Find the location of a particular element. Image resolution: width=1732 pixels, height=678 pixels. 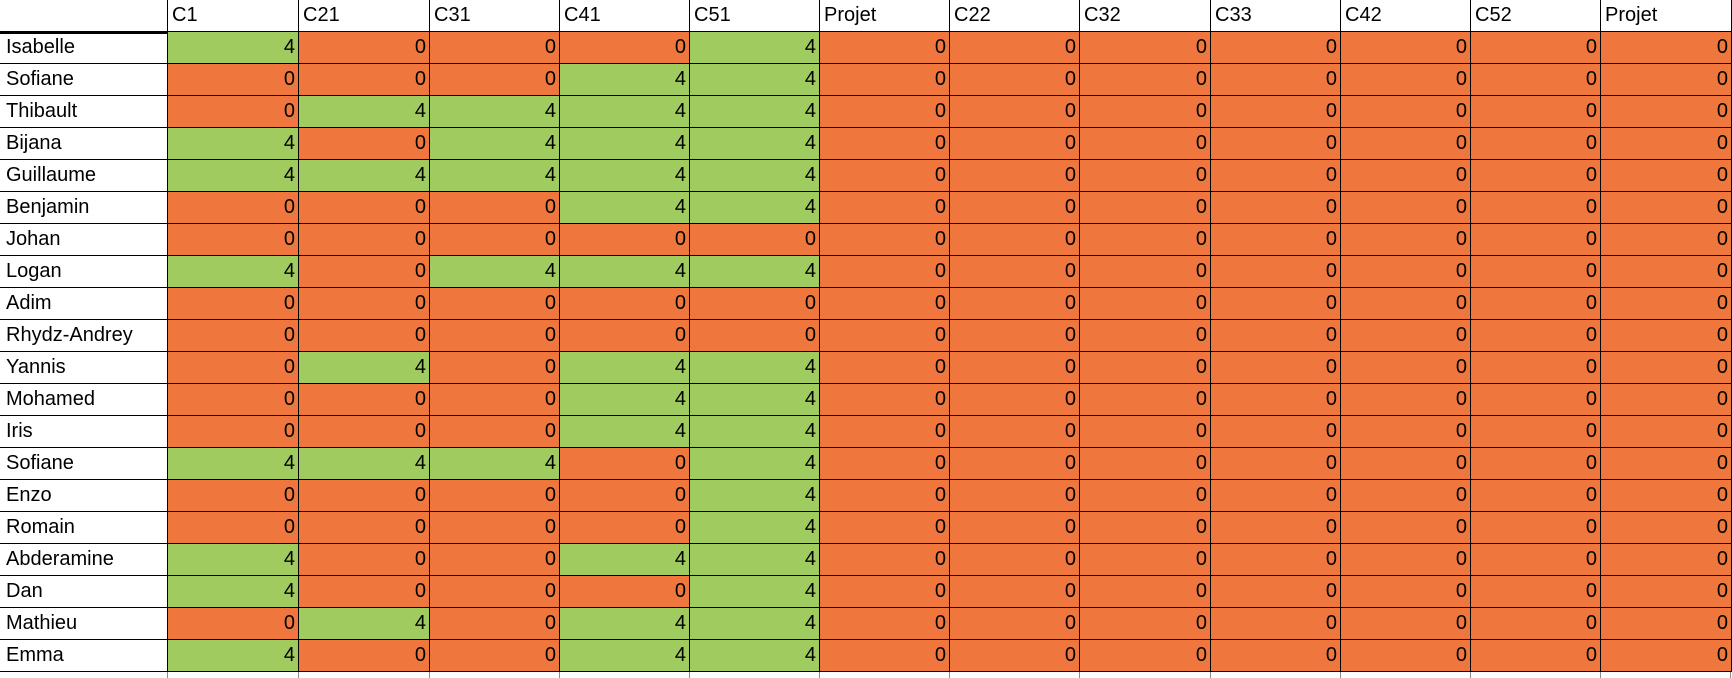

student-name-cell: Guillaume is located at coordinates (84, 176).